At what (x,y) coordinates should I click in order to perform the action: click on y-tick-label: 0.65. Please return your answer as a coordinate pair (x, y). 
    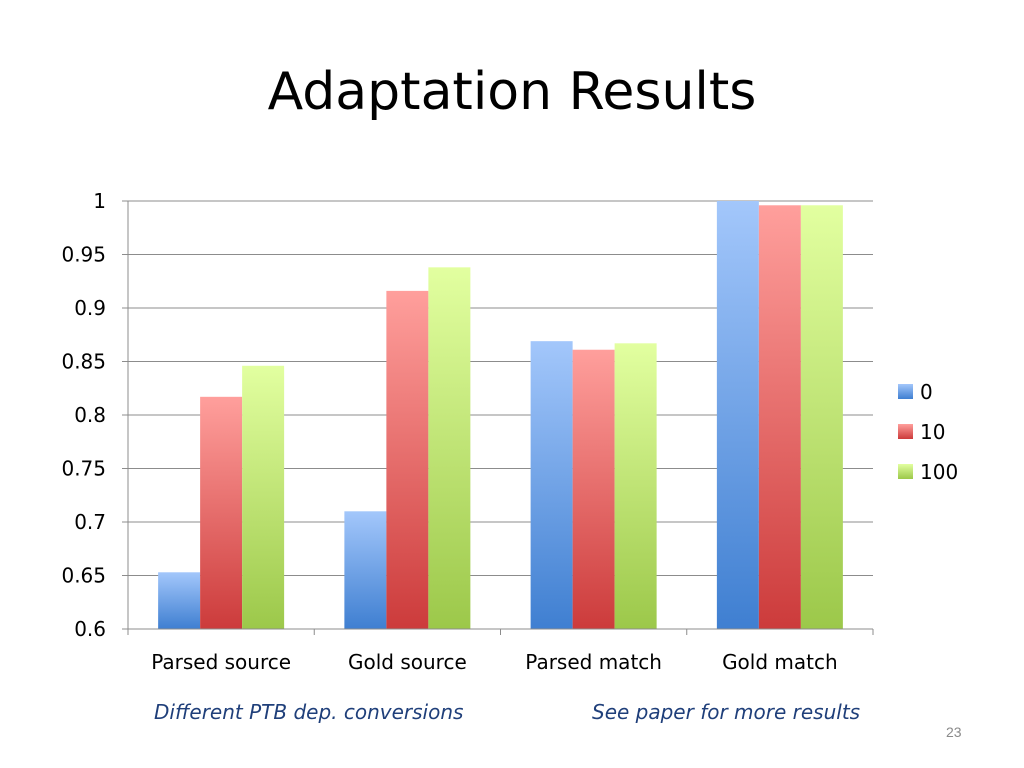
    Looking at the image, I should click on (83, 576).